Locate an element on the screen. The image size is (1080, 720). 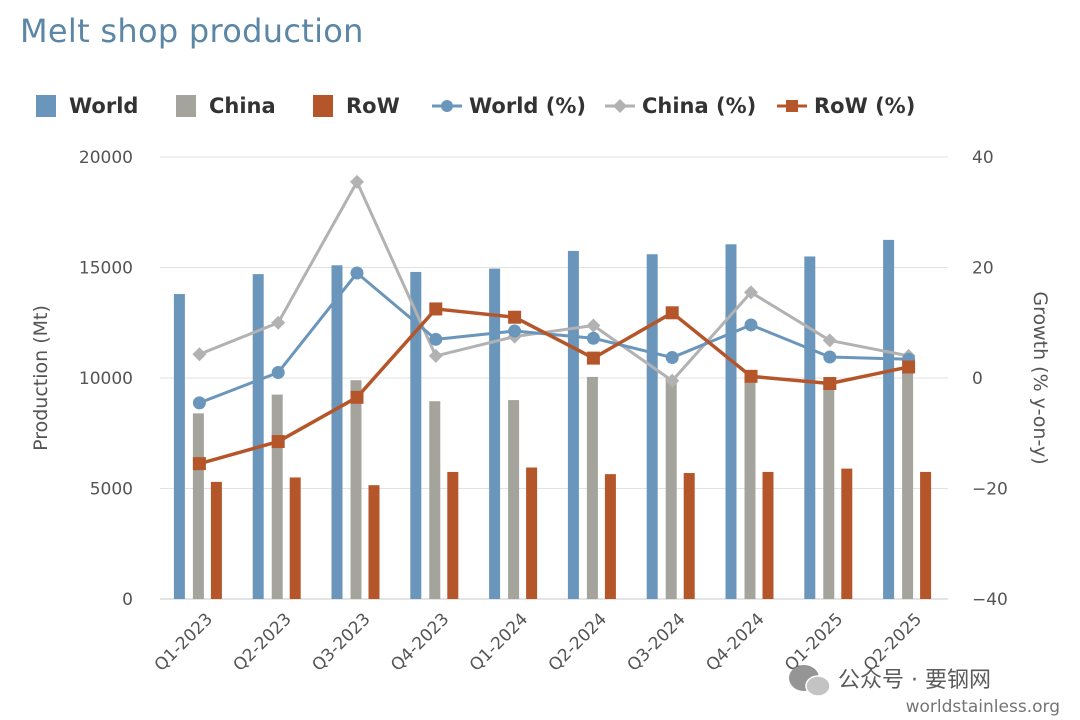
x-tick-label: Q3-2023 is located at coordinates (341, 642).